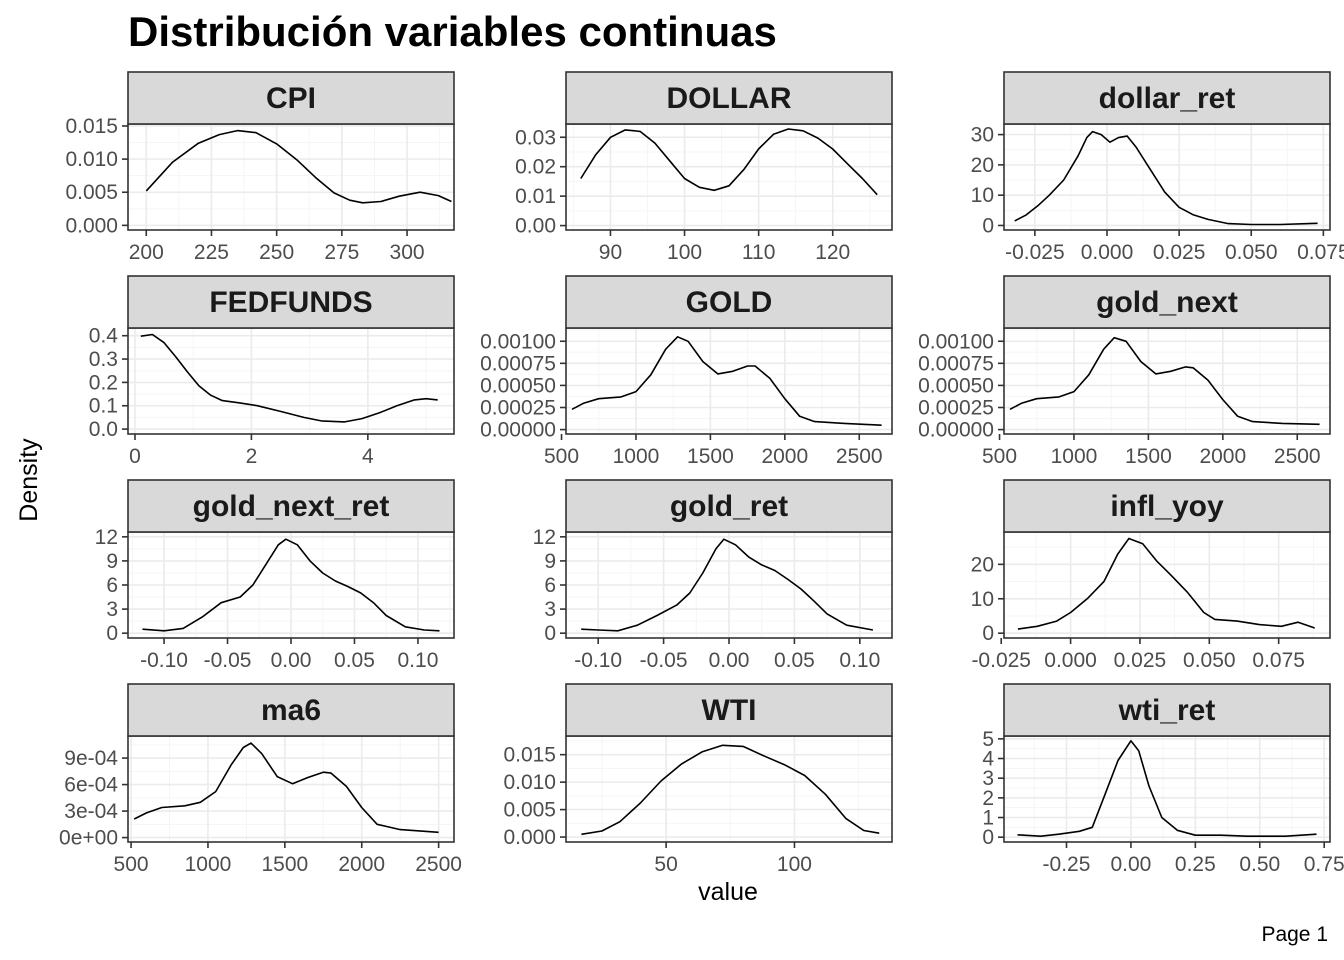 The image size is (1344, 960). What do you see at coordinates (665, 864) in the screenshot?
I see `x-tick-label: 50` at bounding box center [665, 864].